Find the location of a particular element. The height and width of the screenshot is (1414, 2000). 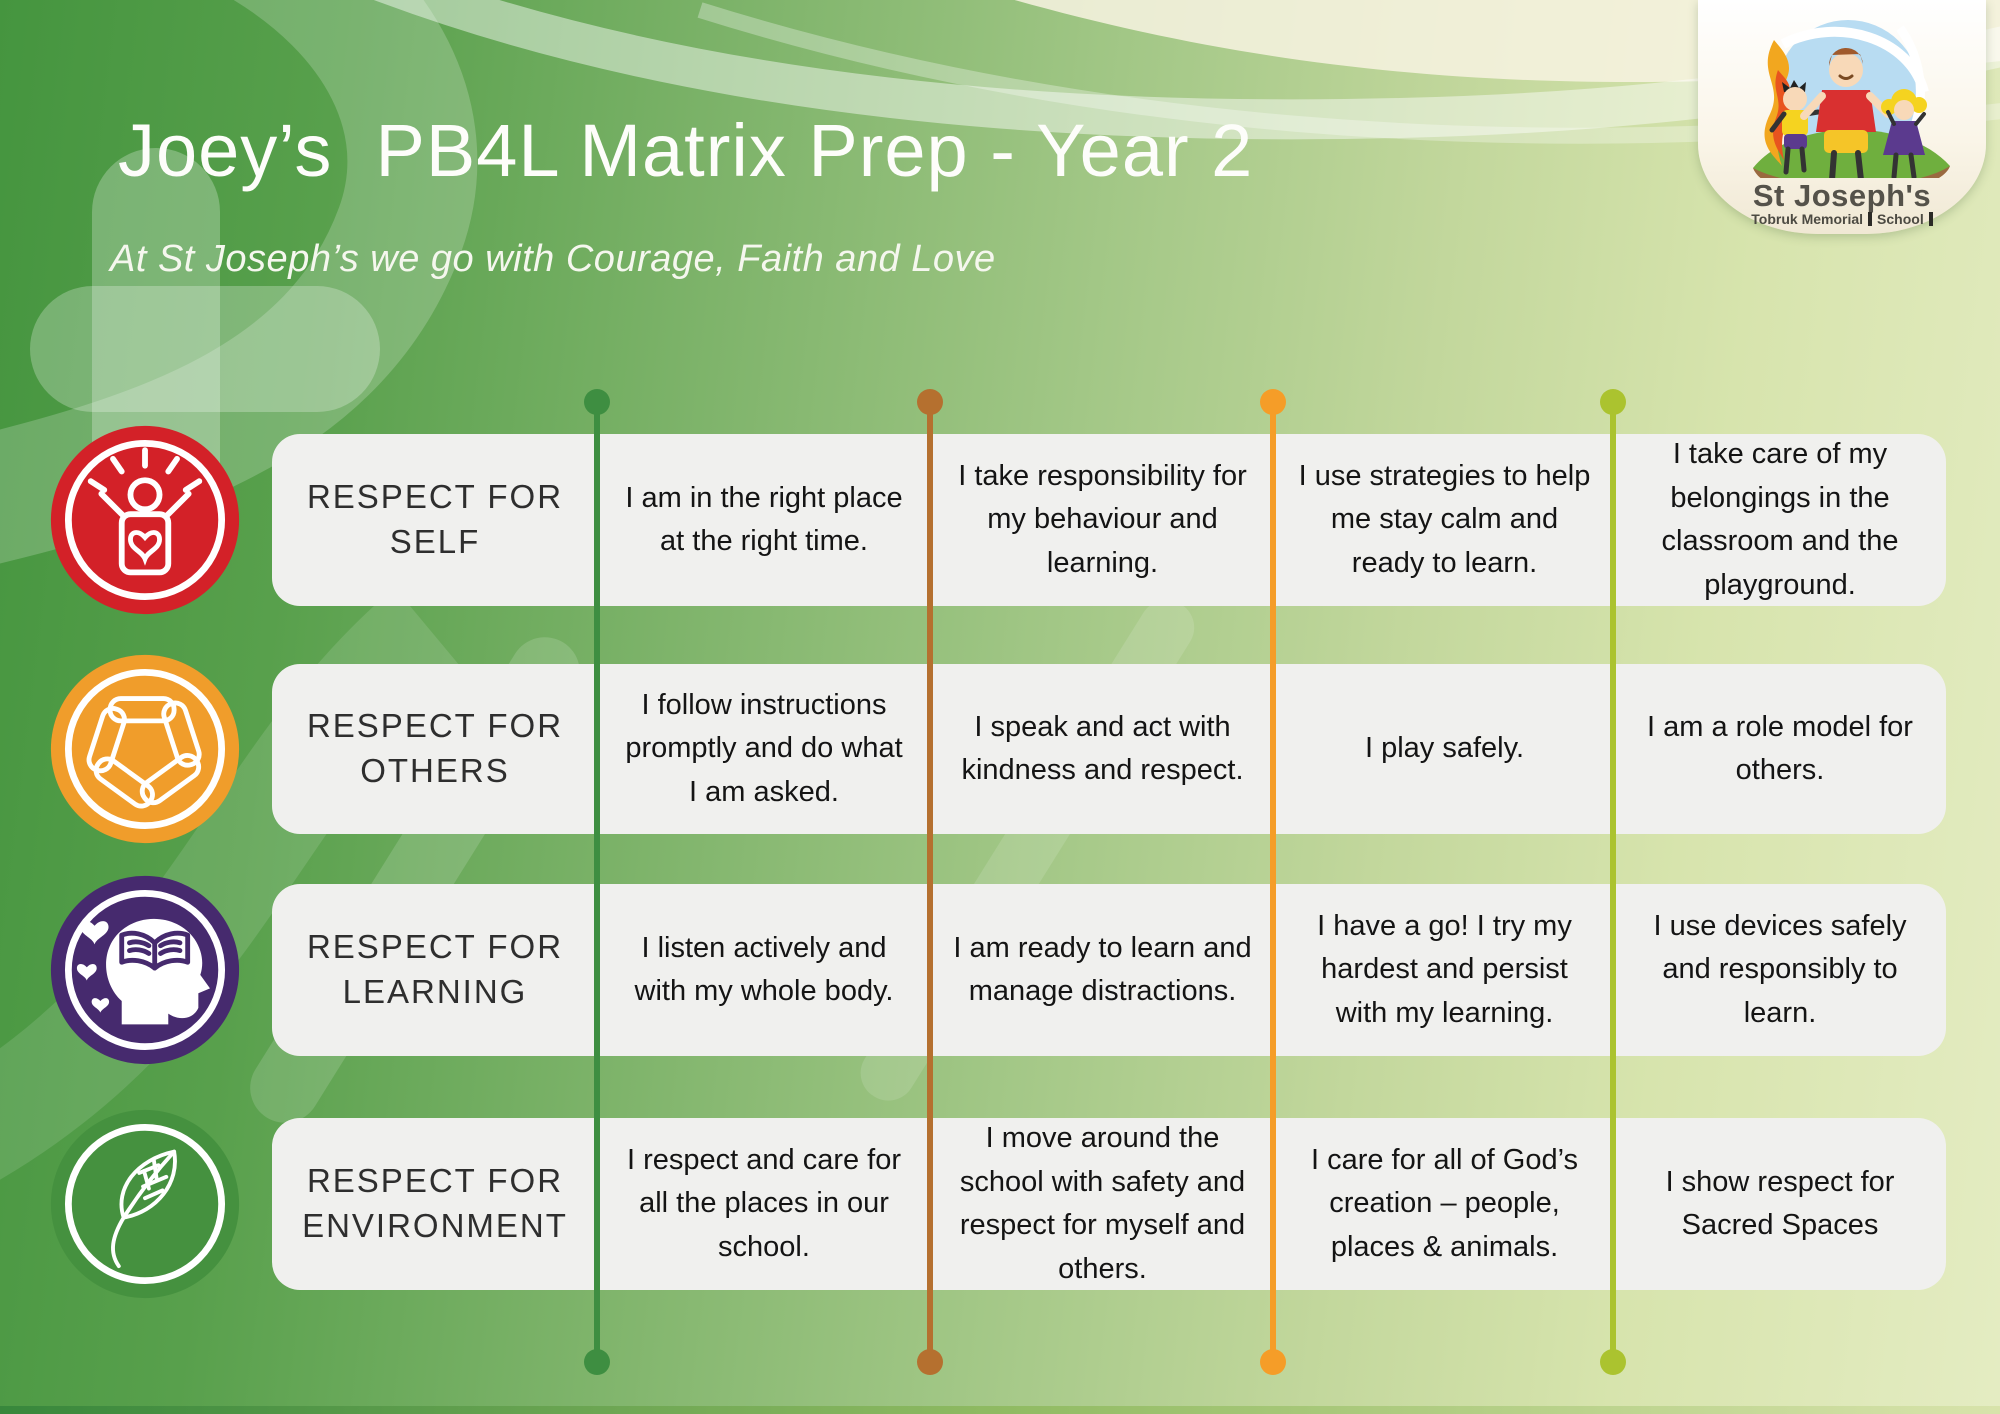

matrix-cell: I show respect for Sacred Spaces is located at coordinates (1780, 1203).